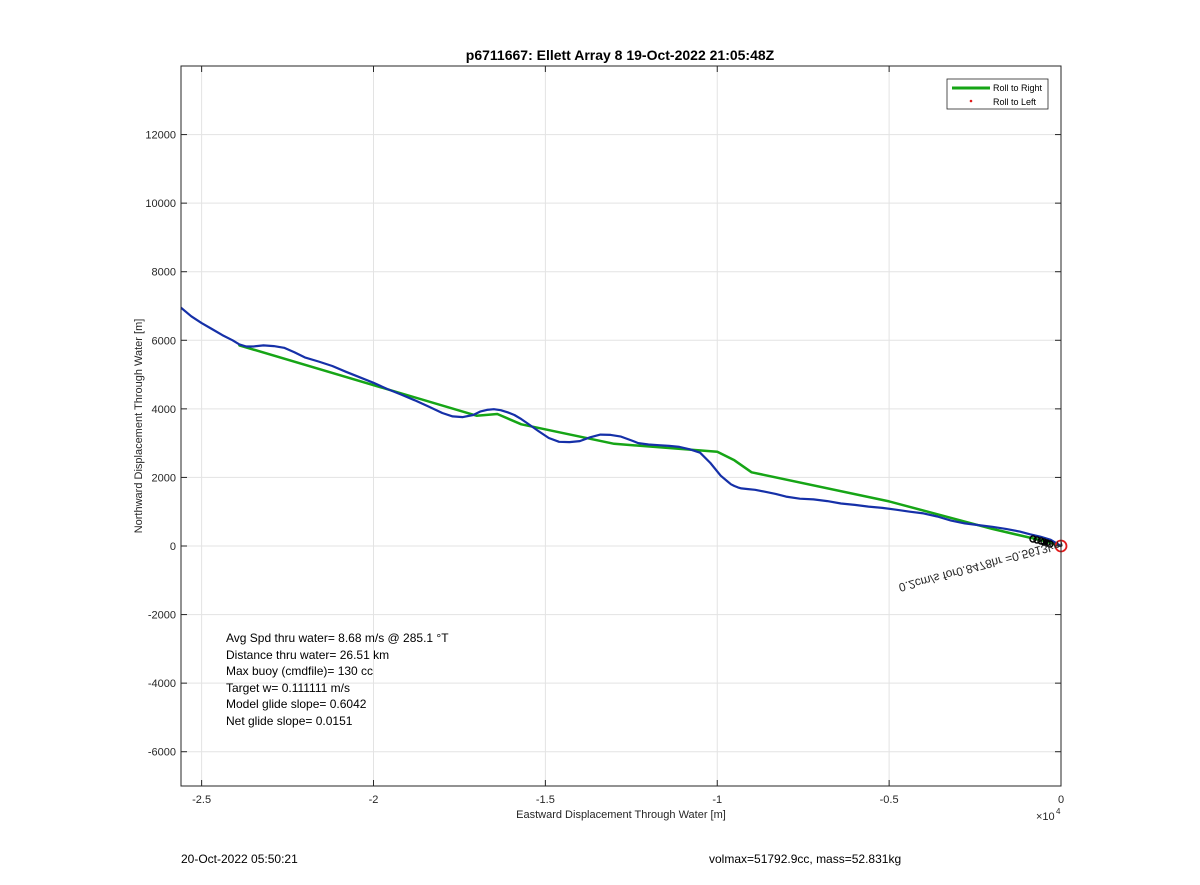 The height and width of the screenshot is (885, 1200). I want to click on footer-info: volmax=51792.9cc, mass=52.831kg, so click(805, 859).